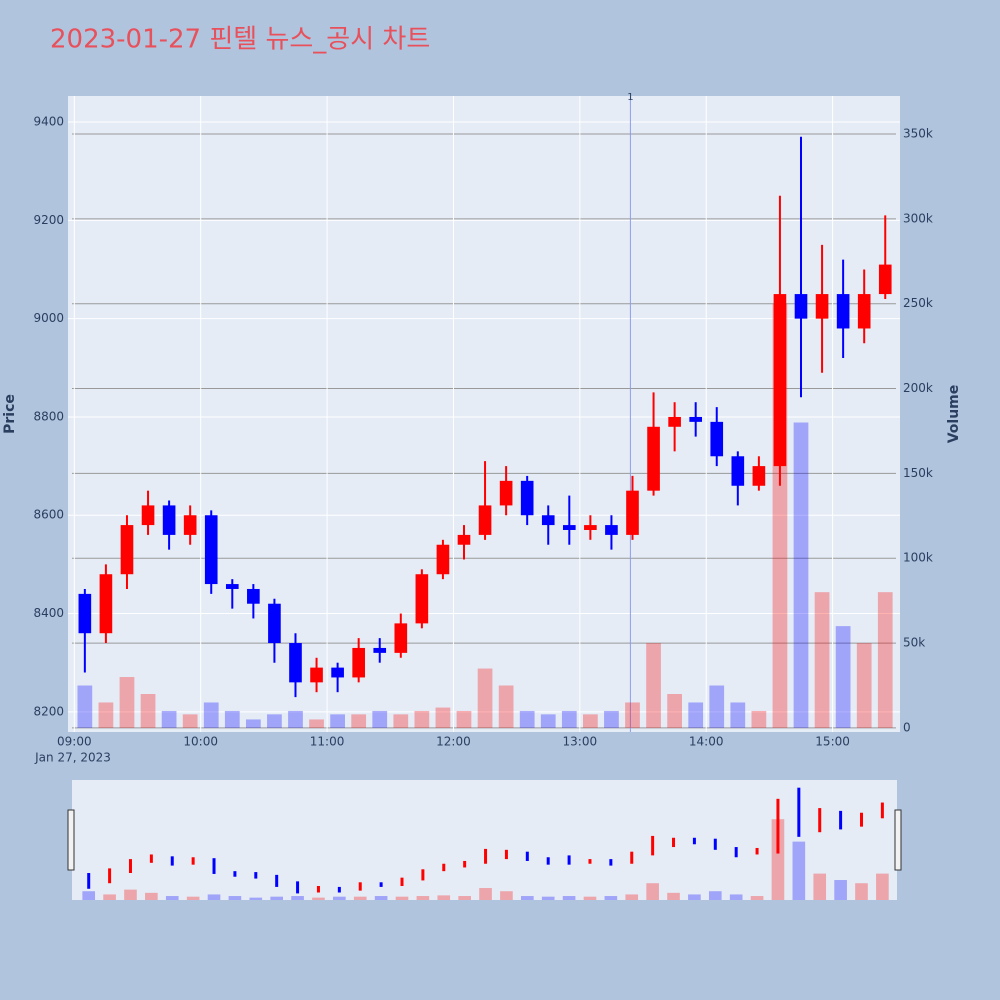  I want to click on range-slider, so click(484, 840).